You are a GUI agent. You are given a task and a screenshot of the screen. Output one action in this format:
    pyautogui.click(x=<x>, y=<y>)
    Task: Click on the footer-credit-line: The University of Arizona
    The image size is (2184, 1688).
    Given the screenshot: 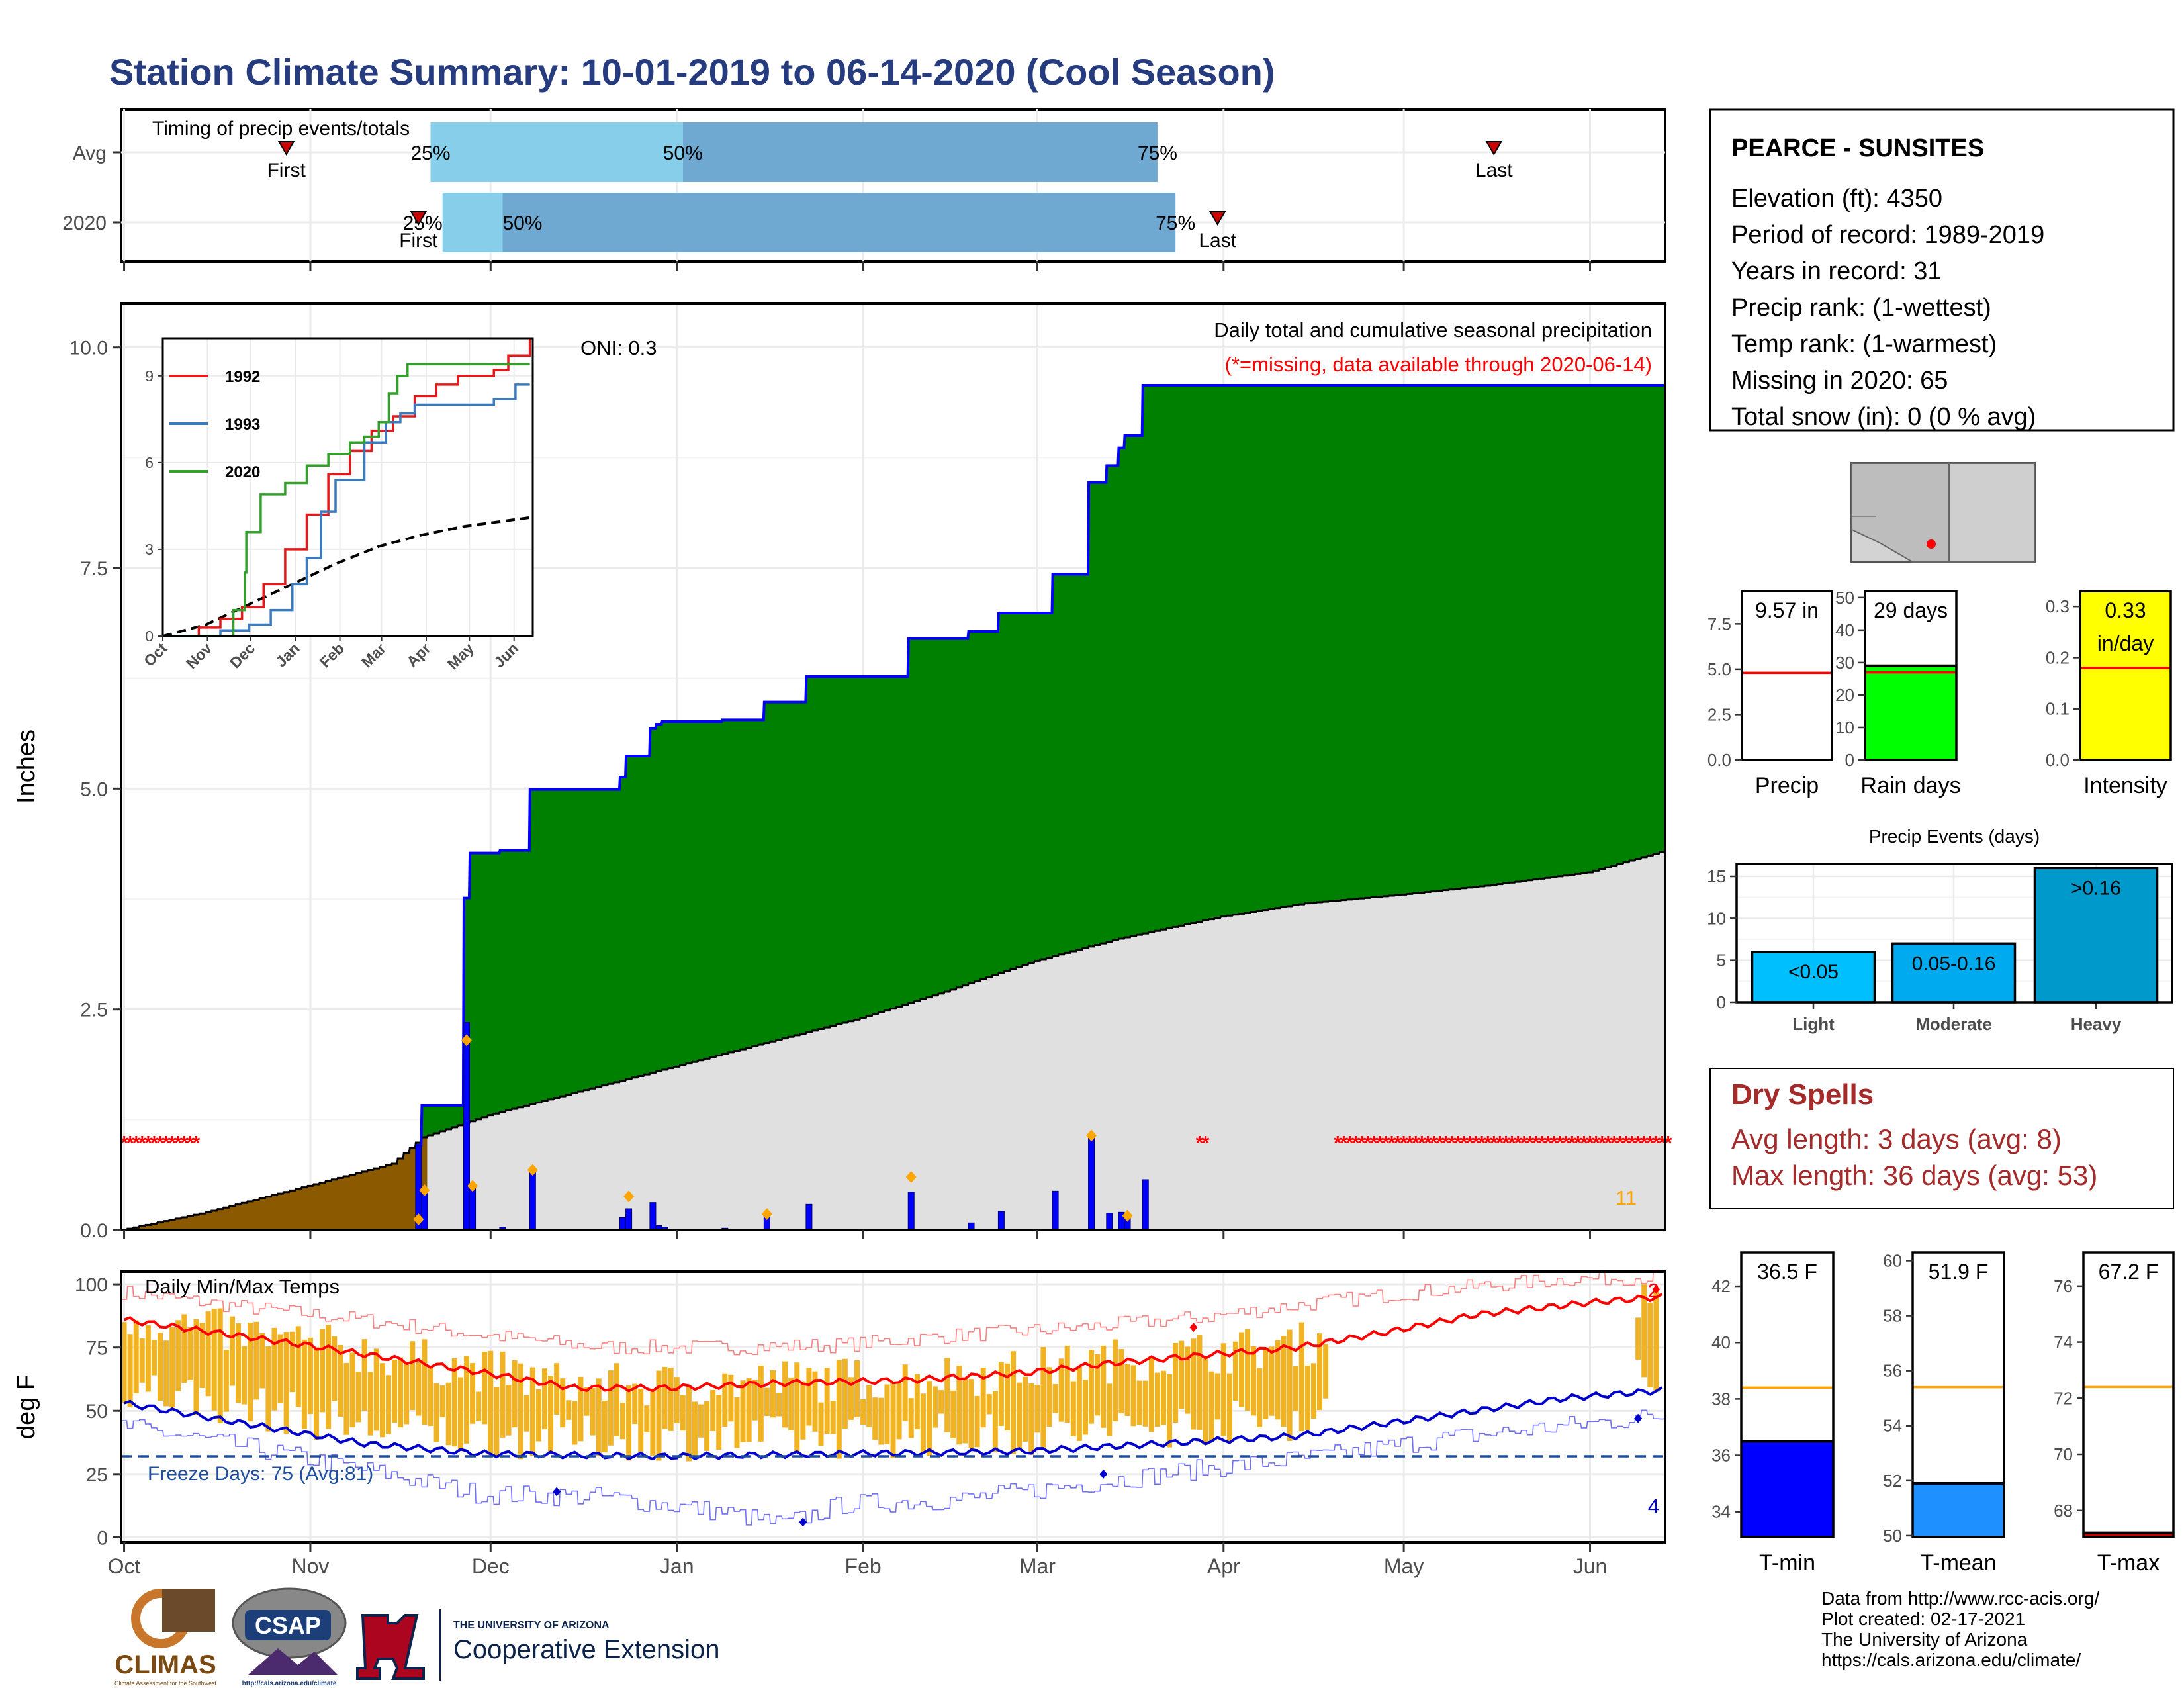 What is the action you would take?
    pyautogui.click(x=1925, y=1639)
    